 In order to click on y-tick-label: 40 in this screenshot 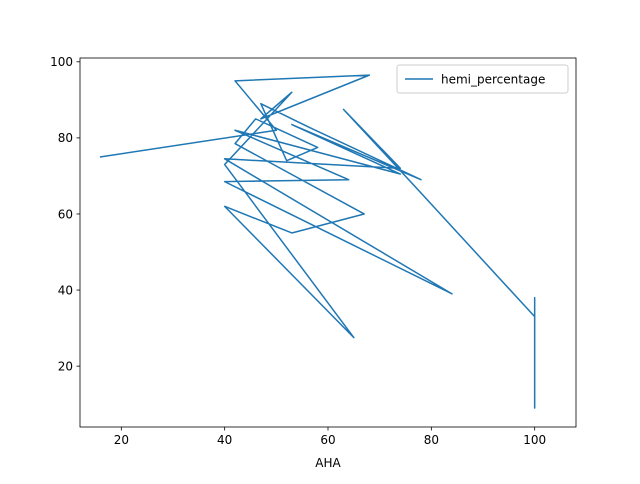, I will do `click(65, 290)`.